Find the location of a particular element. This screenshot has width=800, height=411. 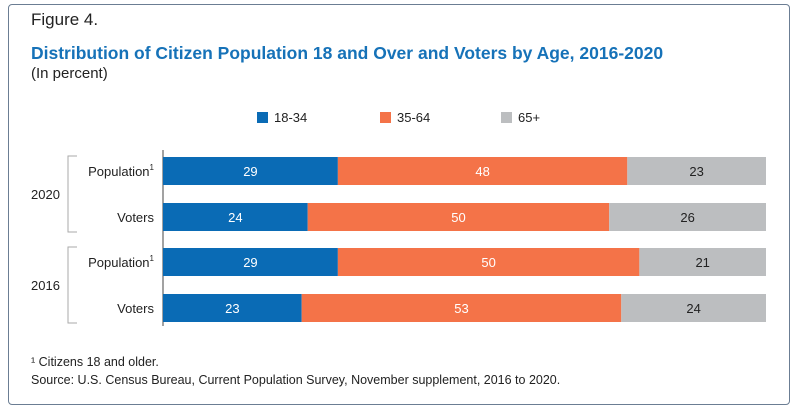

bar-value-label: 26 is located at coordinates (687, 217).